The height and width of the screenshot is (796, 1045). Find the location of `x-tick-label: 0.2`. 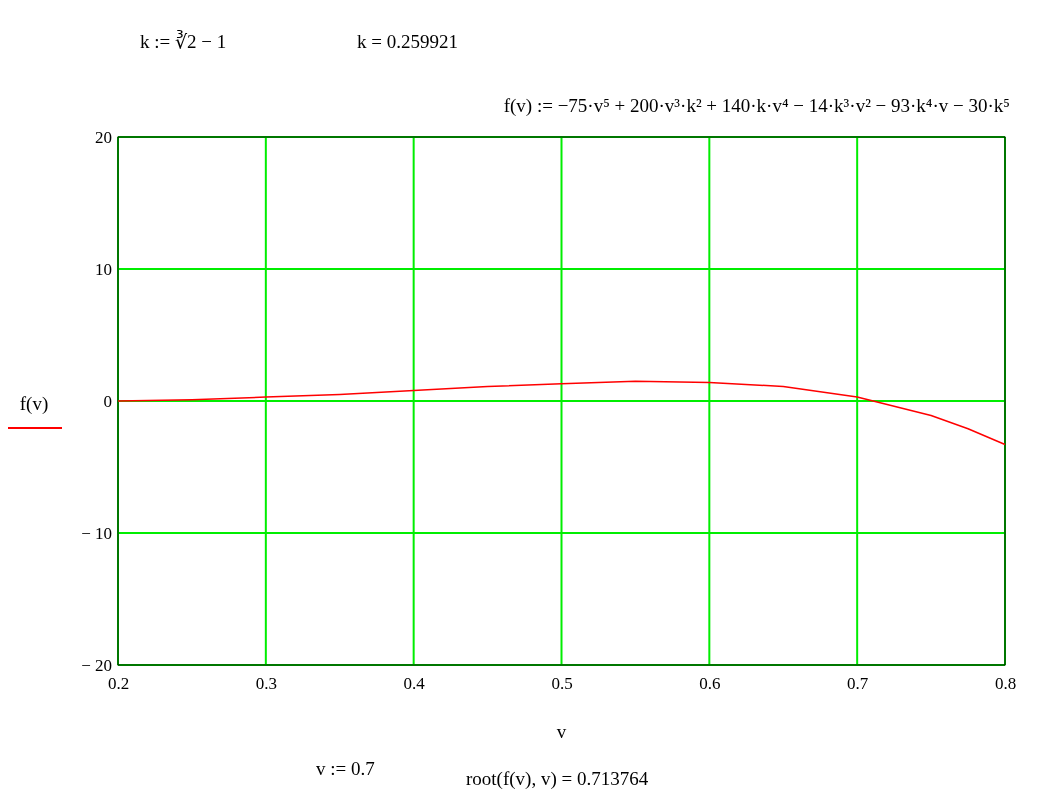

x-tick-label: 0.2 is located at coordinates (118, 684).